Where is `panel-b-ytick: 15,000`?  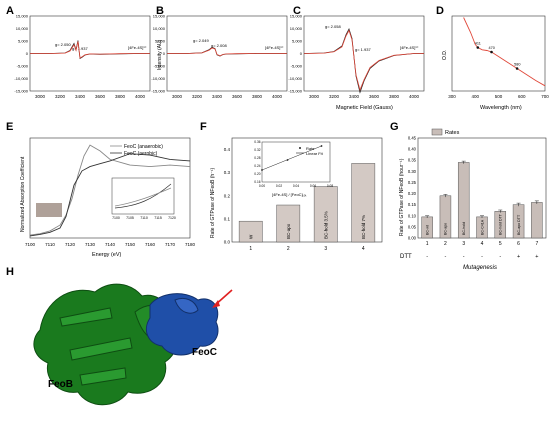 panel-b-ytick: 15,000 is located at coordinates (159, 16).